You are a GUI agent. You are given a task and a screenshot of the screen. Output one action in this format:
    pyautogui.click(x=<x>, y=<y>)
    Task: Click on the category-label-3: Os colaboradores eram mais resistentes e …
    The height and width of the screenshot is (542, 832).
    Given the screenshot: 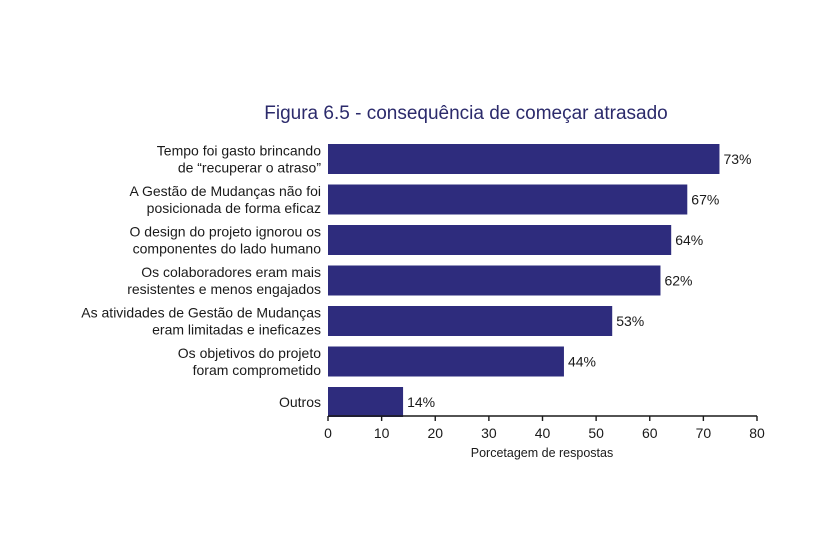 What is the action you would take?
    pyautogui.click(x=224, y=280)
    